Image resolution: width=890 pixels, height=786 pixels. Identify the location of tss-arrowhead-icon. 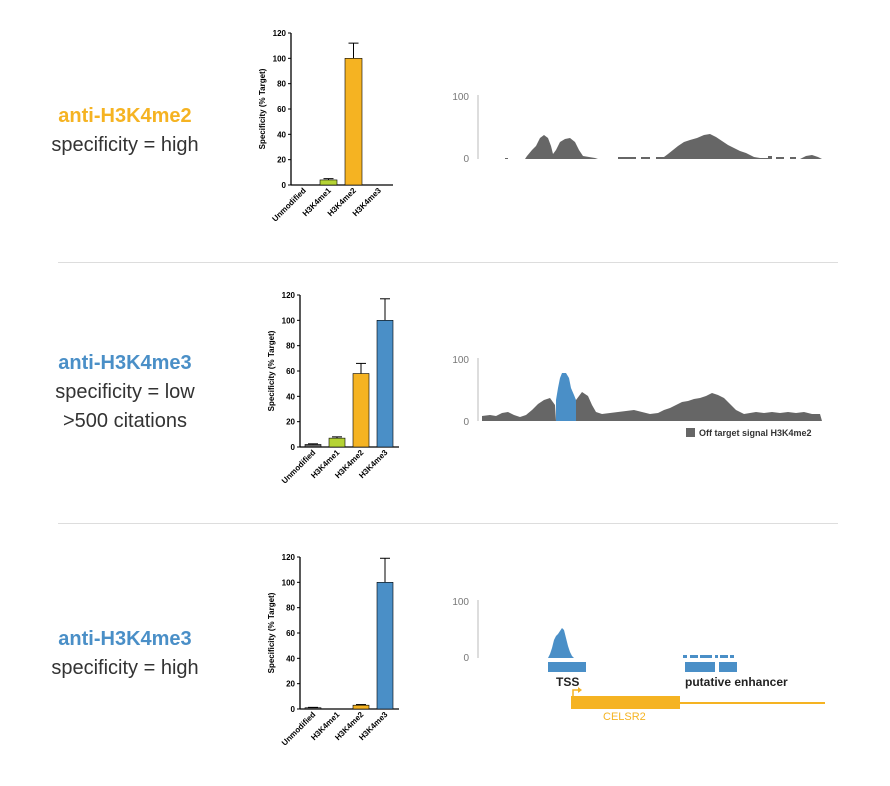
(580, 690).